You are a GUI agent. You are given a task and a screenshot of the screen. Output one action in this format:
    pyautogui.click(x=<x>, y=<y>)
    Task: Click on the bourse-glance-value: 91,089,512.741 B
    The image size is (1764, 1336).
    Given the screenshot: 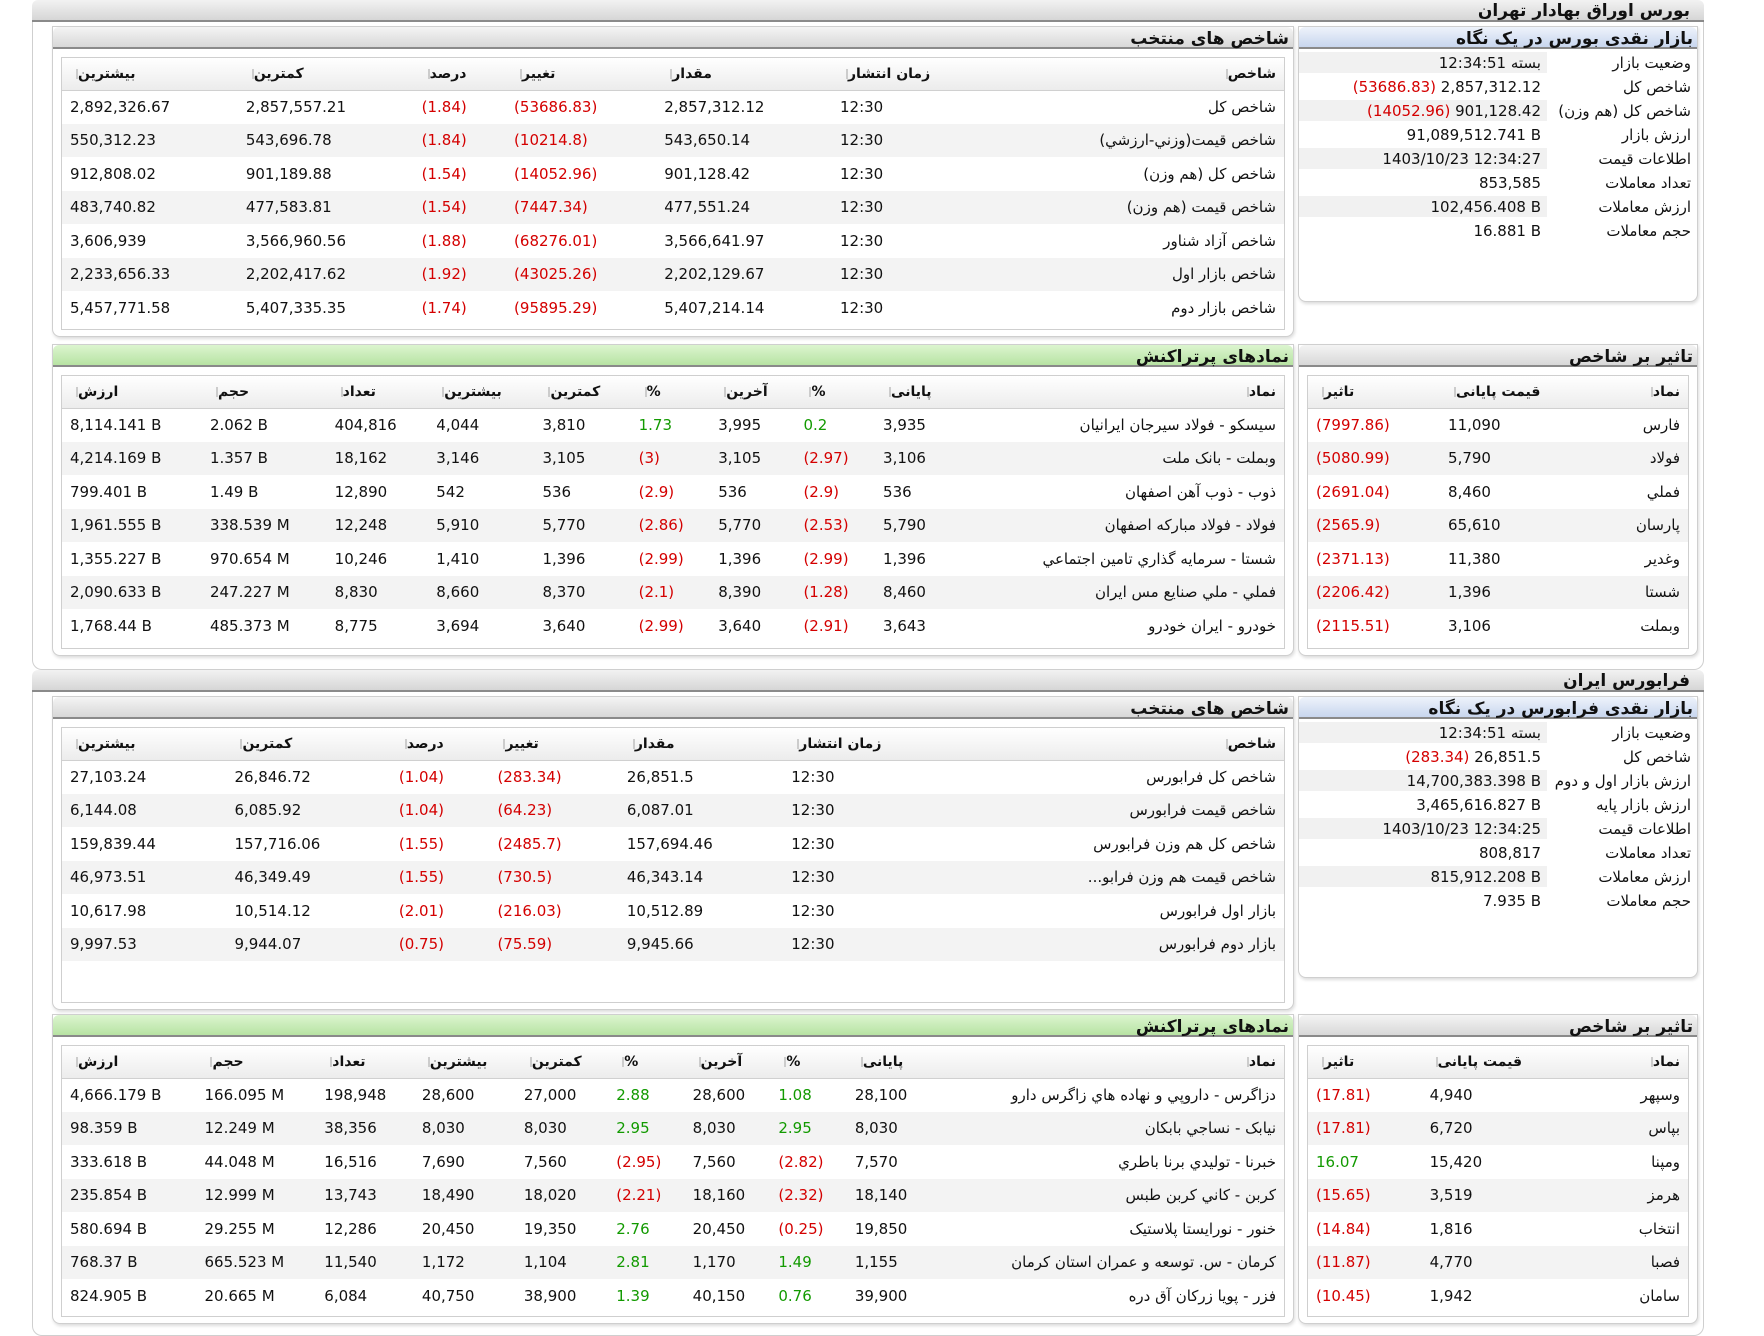 What is the action you would take?
    pyautogui.click(x=1423, y=134)
    